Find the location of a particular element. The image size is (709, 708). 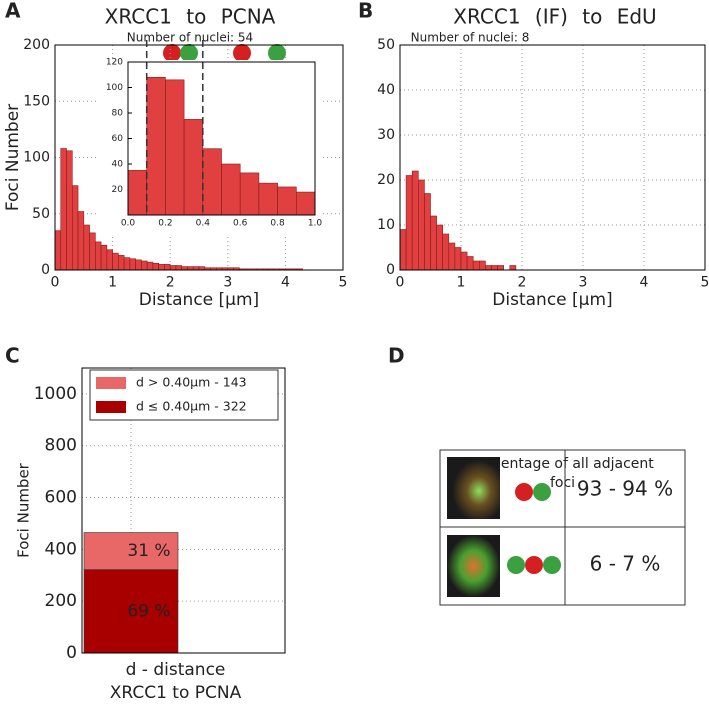

table-cell: 6 - 7 % is located at coordinates (625, 564).